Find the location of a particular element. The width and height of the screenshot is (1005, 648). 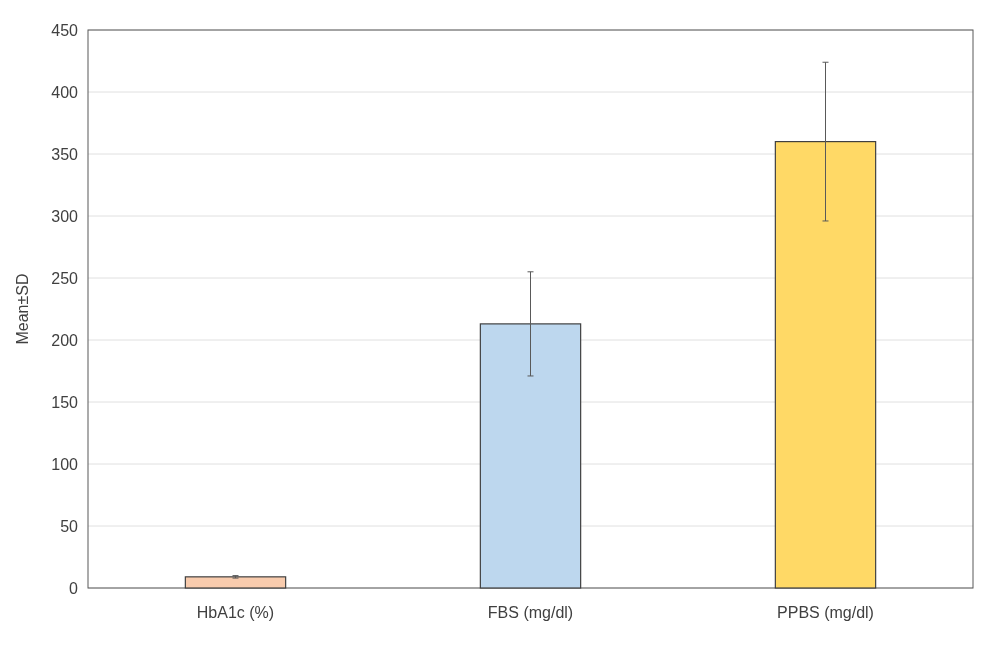

y-tick-label: 450 is located at coordinates (65, 30).